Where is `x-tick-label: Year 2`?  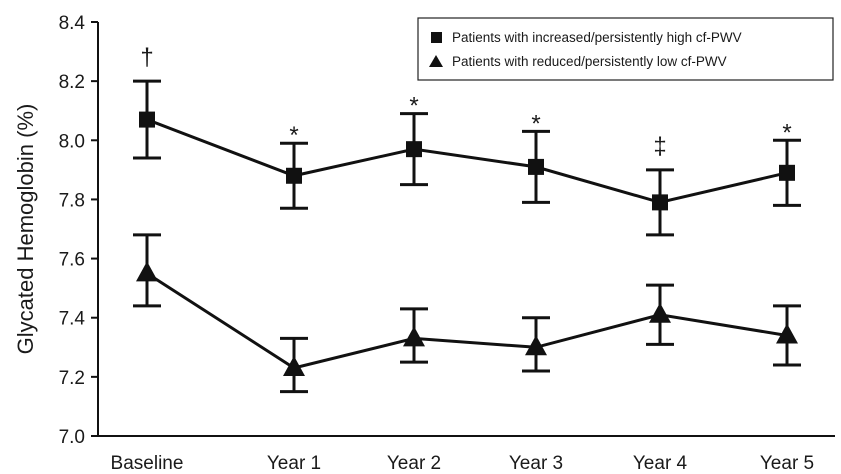 x-tick-label: Year 2 is located at coordinates (414, 463).